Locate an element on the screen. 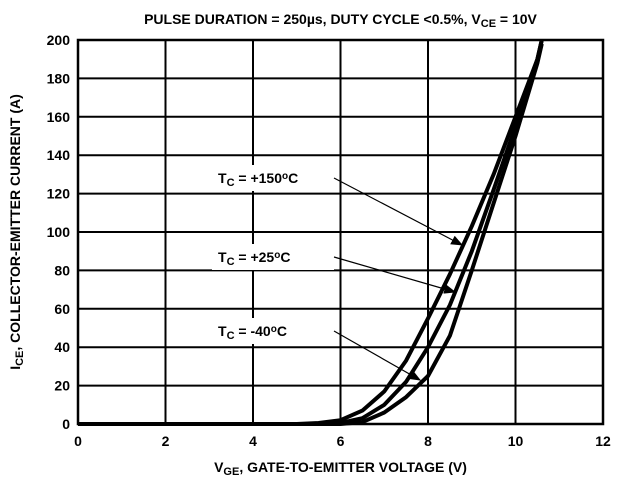  legend-label: TC = +25oC is located at coordinates (254, 258).